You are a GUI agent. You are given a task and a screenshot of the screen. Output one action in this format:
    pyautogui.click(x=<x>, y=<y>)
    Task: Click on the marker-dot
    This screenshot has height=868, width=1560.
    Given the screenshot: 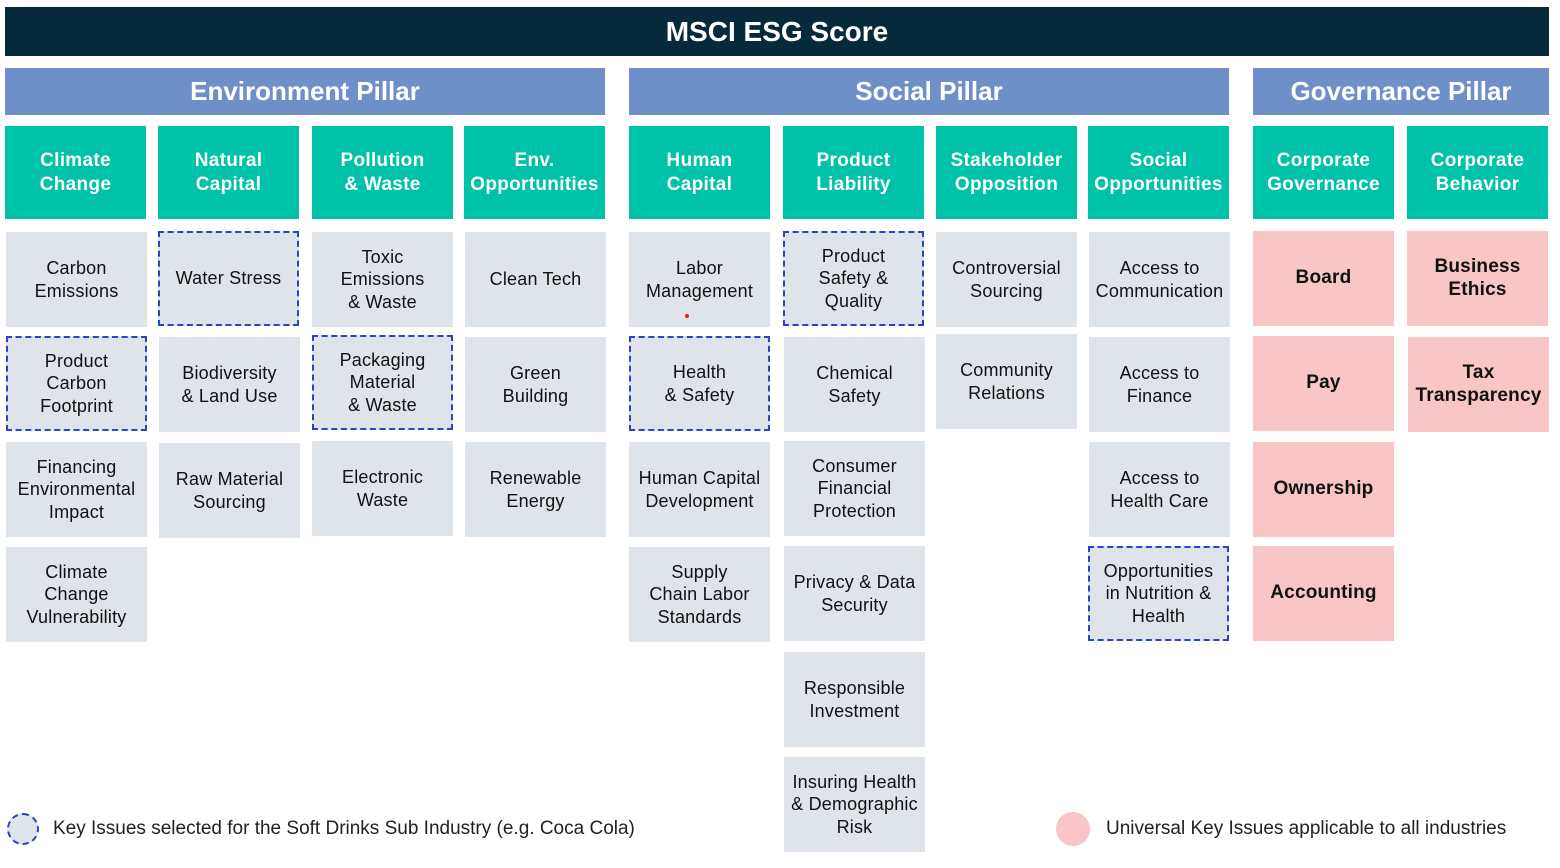 What is the action you would take?
    pyautogui.click(x=687, y=316)
    